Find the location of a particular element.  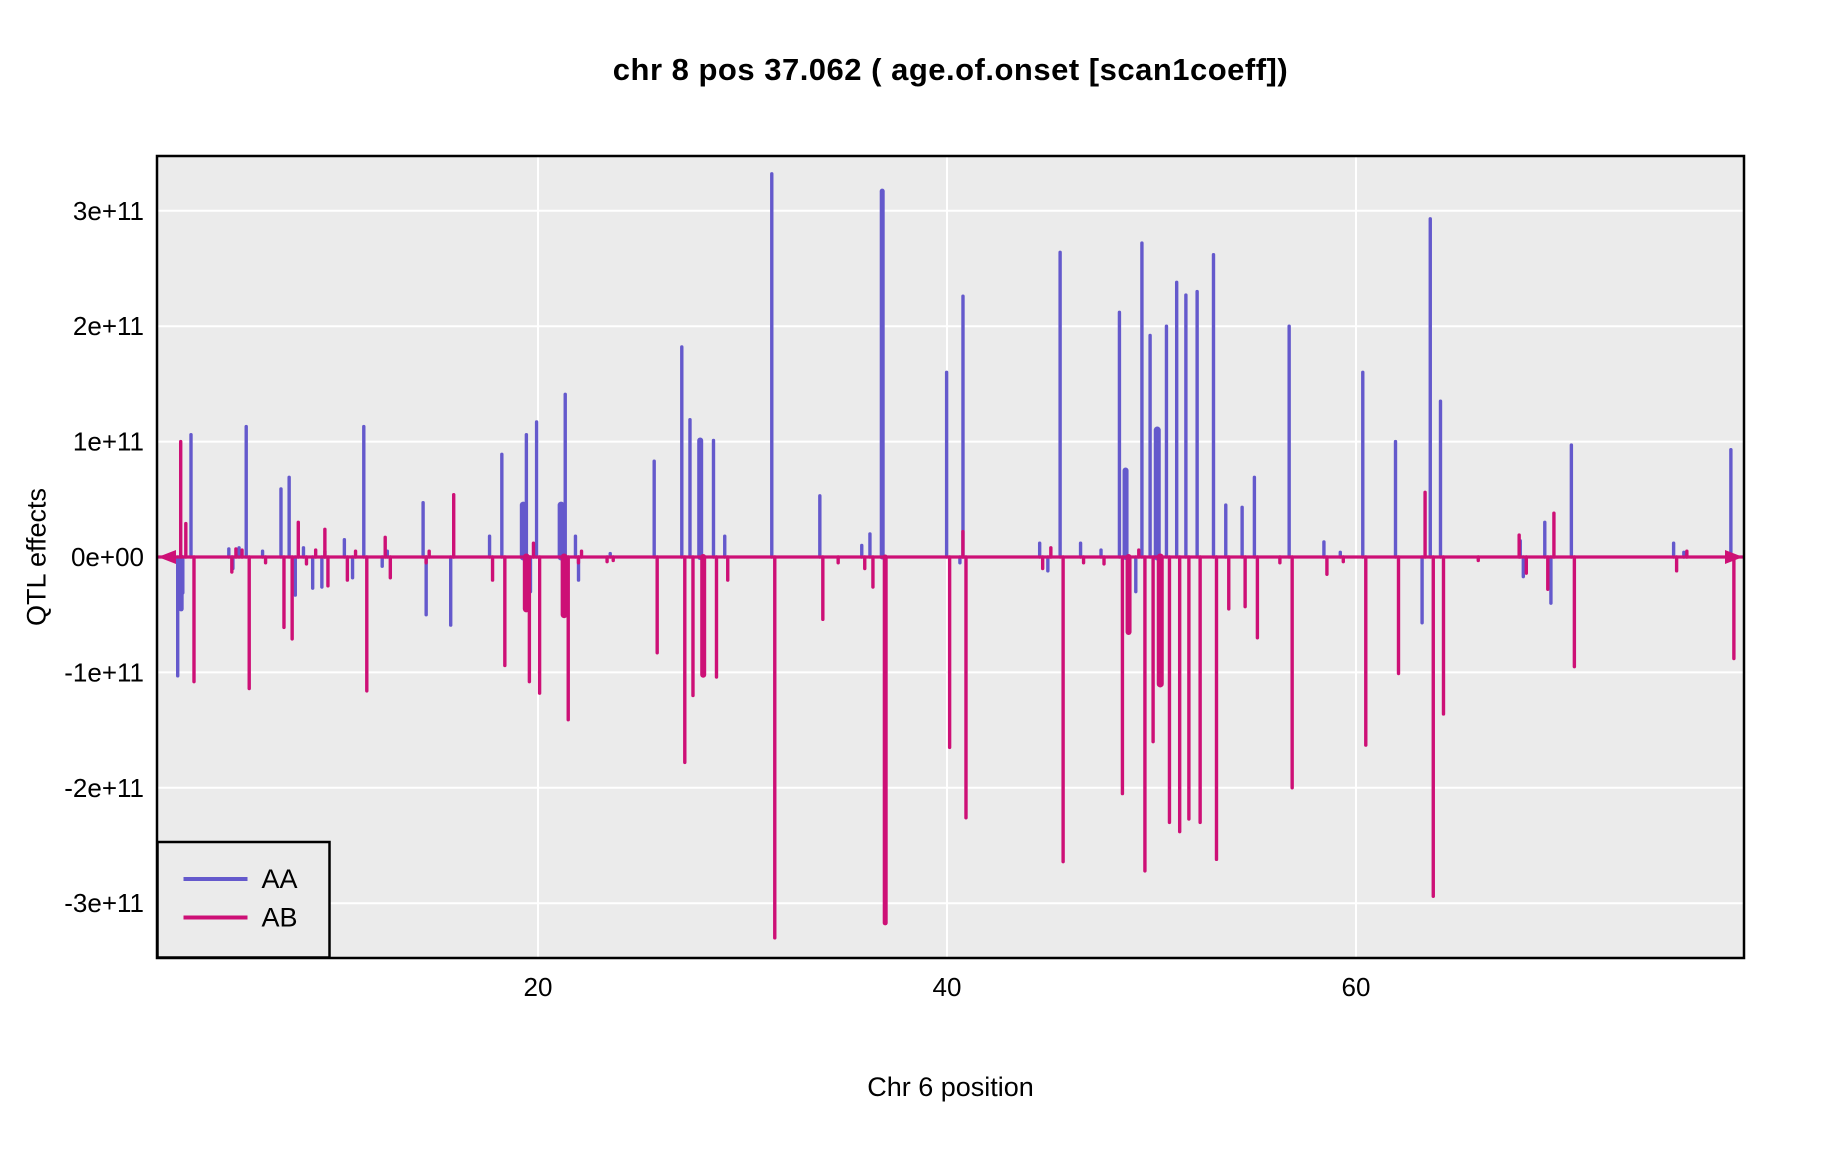

x-tick-label: 60 is located at coordinates (1356, 987).